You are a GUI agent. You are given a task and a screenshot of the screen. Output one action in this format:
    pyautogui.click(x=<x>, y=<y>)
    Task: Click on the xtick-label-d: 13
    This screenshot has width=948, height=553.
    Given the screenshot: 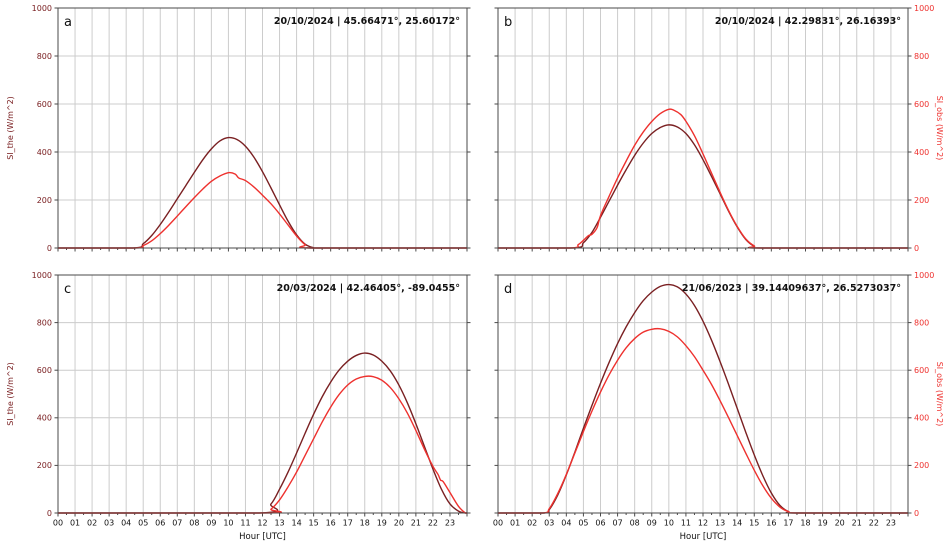 What is the action you would take?
    pyautogui.click(x=720, y=523)
    